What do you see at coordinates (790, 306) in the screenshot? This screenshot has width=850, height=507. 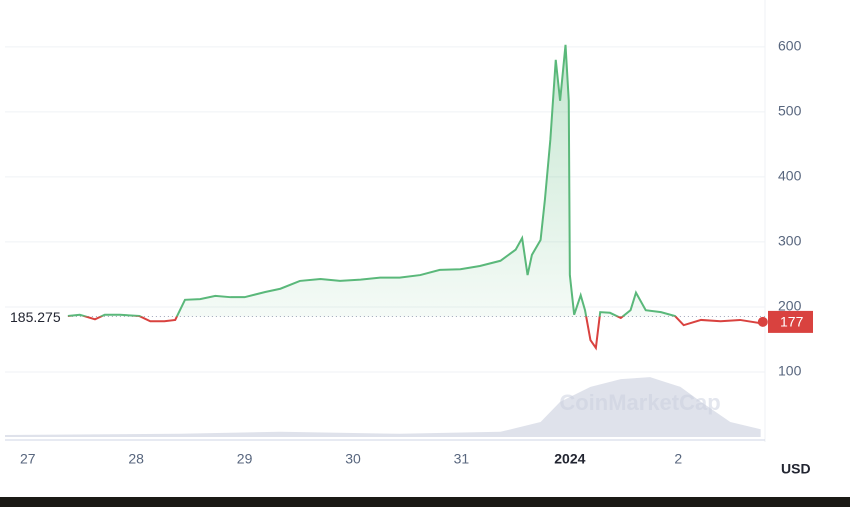 I see `y-tick-label: 200` at bounding box center [790, 306].